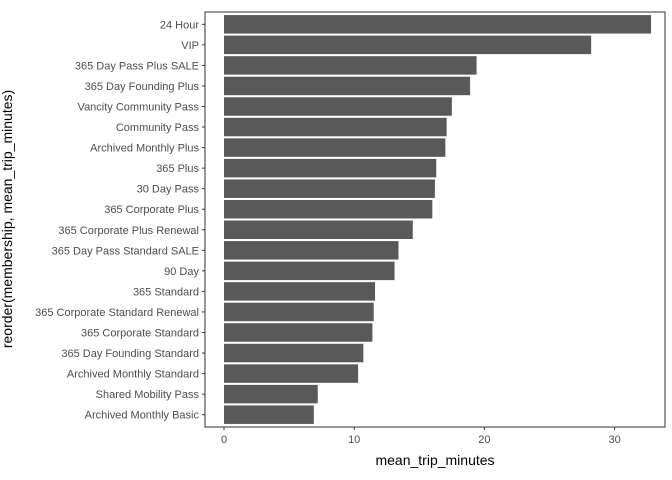 The width and height of the screenshot is (672, 480). I want to click on y-tick-label: Archived Monthly Standard, so click(133, 375).